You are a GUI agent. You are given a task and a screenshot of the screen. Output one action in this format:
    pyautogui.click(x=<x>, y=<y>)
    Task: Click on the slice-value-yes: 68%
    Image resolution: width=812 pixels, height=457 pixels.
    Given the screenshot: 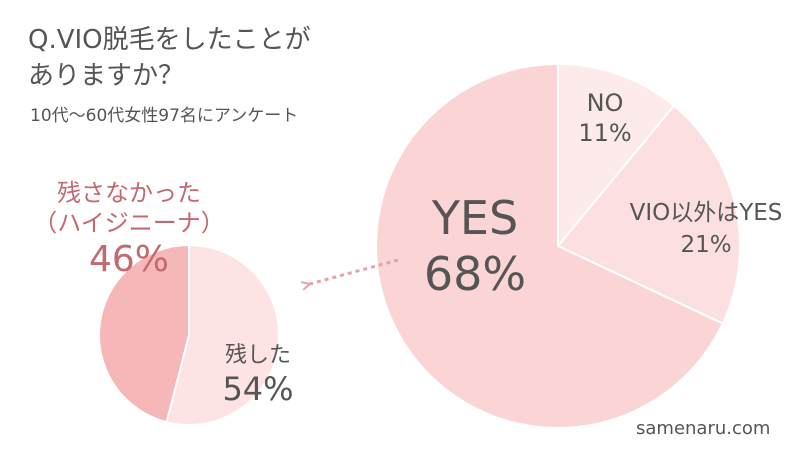 What is the action you would take?
    pyautogui.click(x=475, y=274)
    